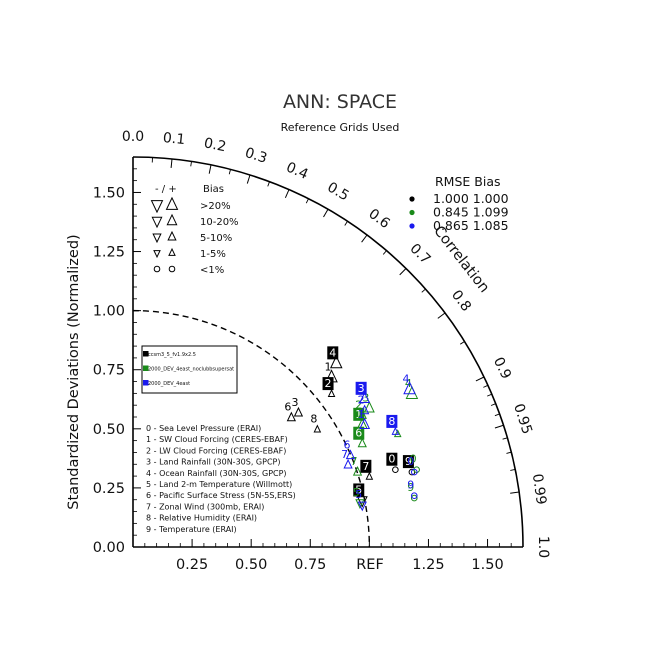 The width and height of the screenshot is (648, 653). Describe the element at coordinates (169, 384) in the screenshot. I see `case-legend-name: 2000_DEV_4east` at that location.